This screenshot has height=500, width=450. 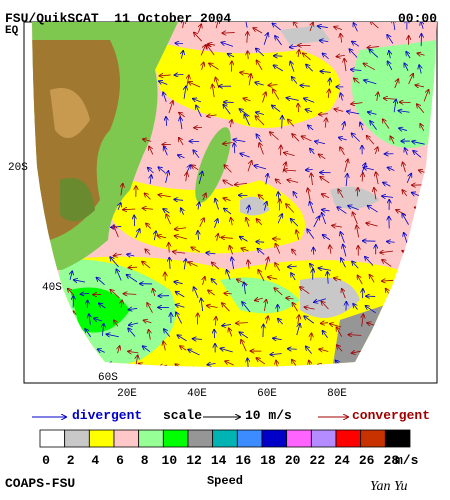 What do you see at coordinates (417, 18) in the screenshot?
I see `time: 00:00` at bounding box center [417, 18].